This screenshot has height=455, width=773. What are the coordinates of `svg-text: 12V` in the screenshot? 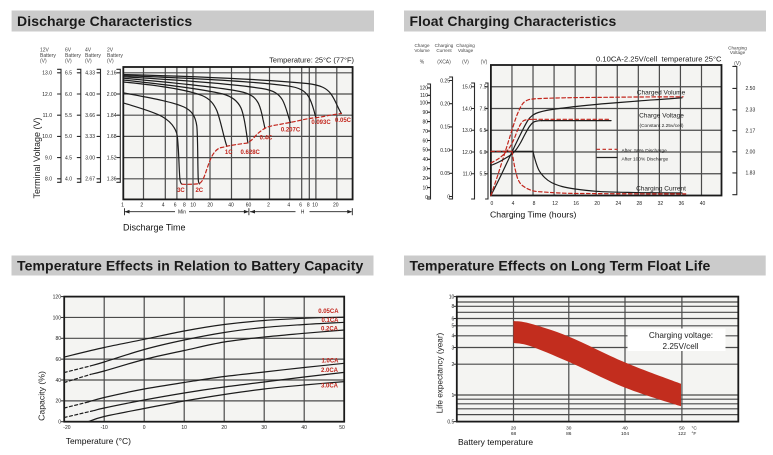 It's located at (45, 51).